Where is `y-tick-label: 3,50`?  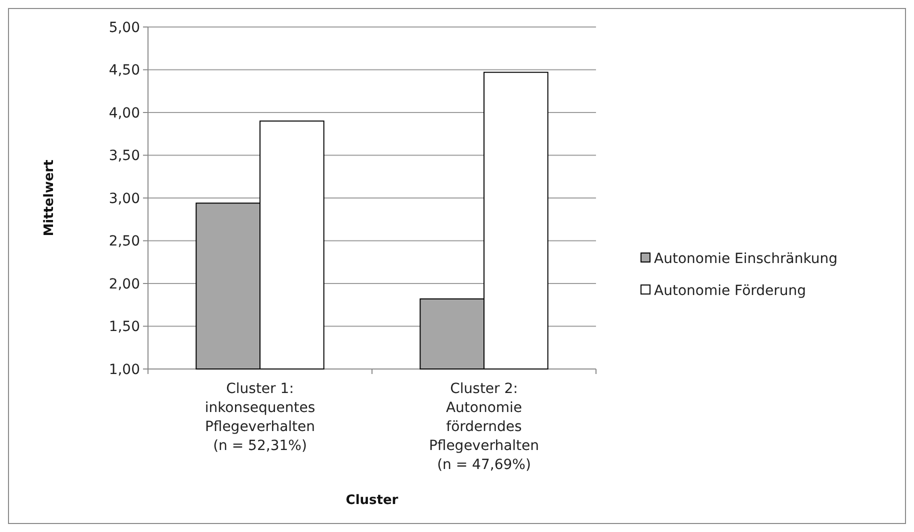 y-tick-label: 3,50 is located at coordinates (124, 156).